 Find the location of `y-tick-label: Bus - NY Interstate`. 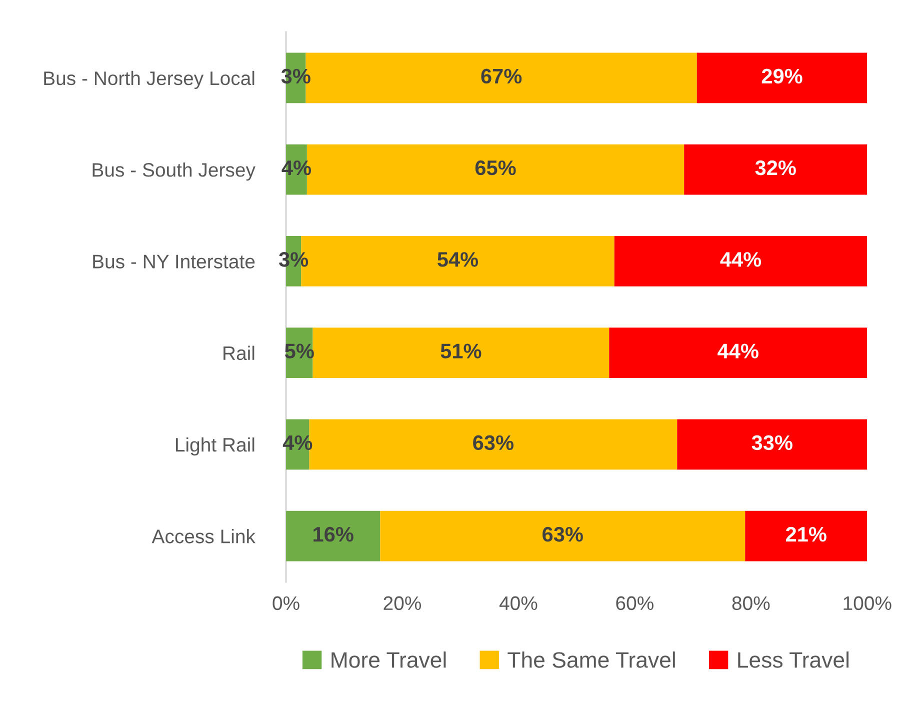

y-tick-label: Bus - NY Interstate is located at coordinates (174, 261).